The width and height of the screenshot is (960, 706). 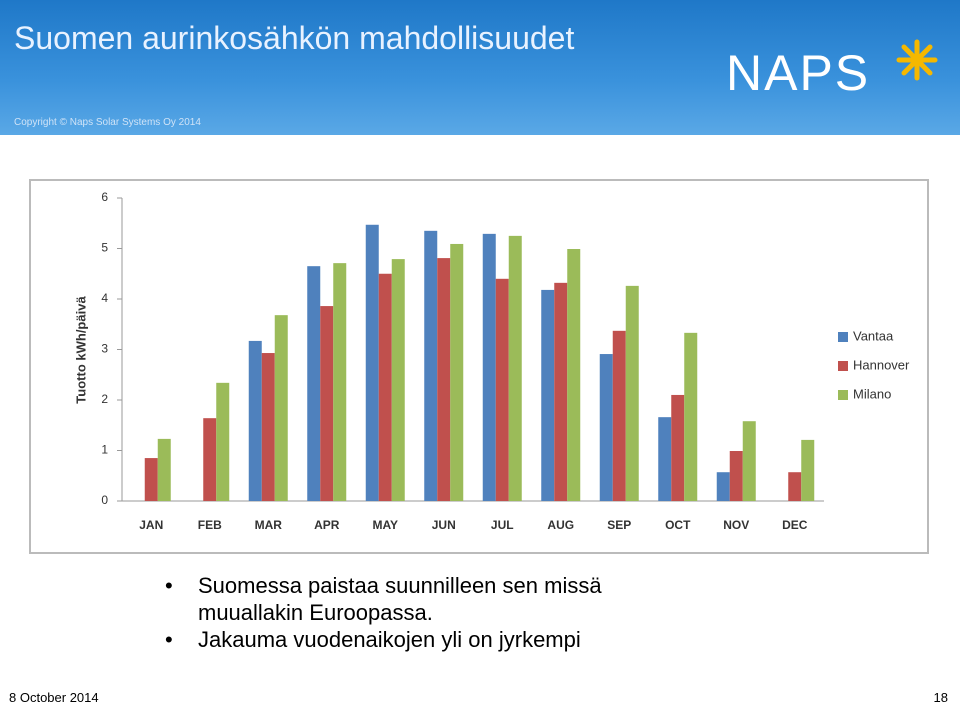 What do you see at coordinates (736, 525) in the screenshot?
I see `x-tick-label: NOV` at bounding box center [736, 525].